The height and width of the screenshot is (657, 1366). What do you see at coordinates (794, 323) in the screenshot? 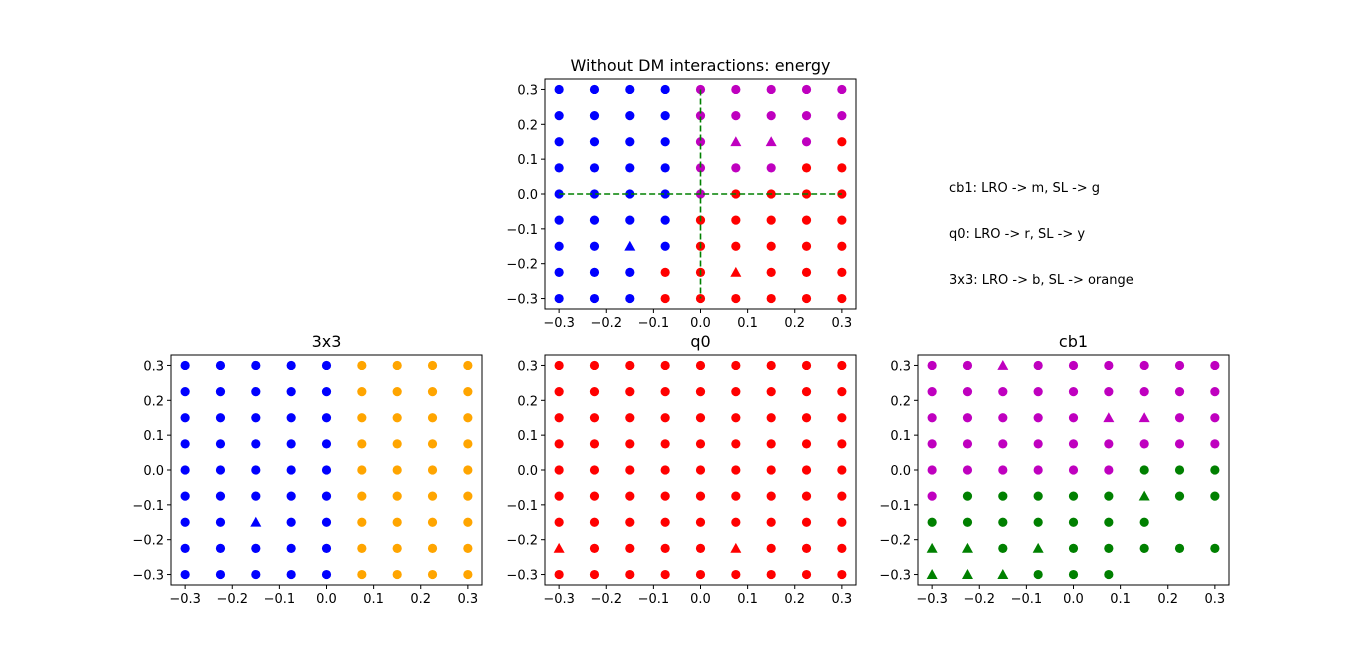
I see `x-tick-label: 0.2` at bounding box center [794, 323].